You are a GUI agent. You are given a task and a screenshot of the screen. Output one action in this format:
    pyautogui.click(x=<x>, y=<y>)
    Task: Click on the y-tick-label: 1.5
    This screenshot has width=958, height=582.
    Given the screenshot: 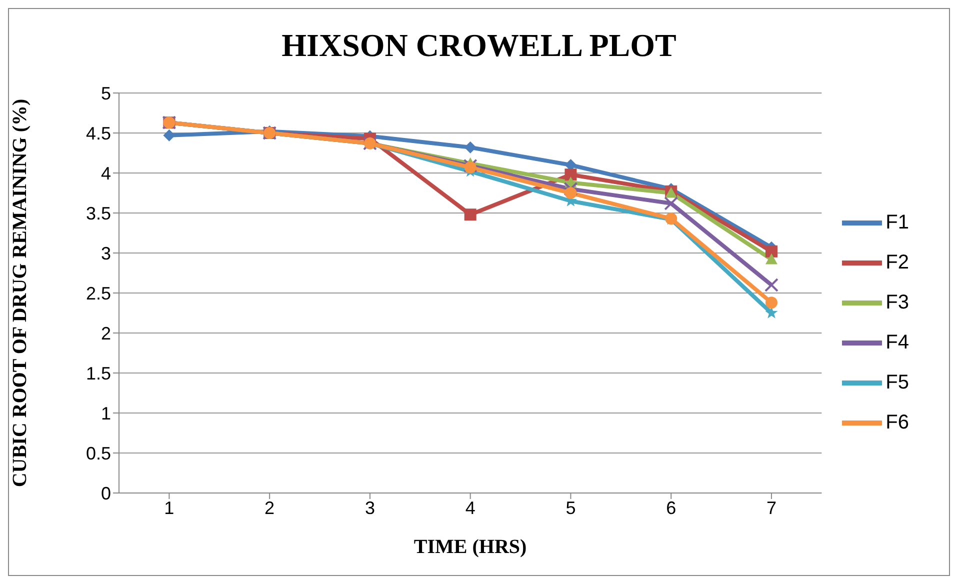 What is the action you would take?
    pyautogui.click(x=98, y=373)
    